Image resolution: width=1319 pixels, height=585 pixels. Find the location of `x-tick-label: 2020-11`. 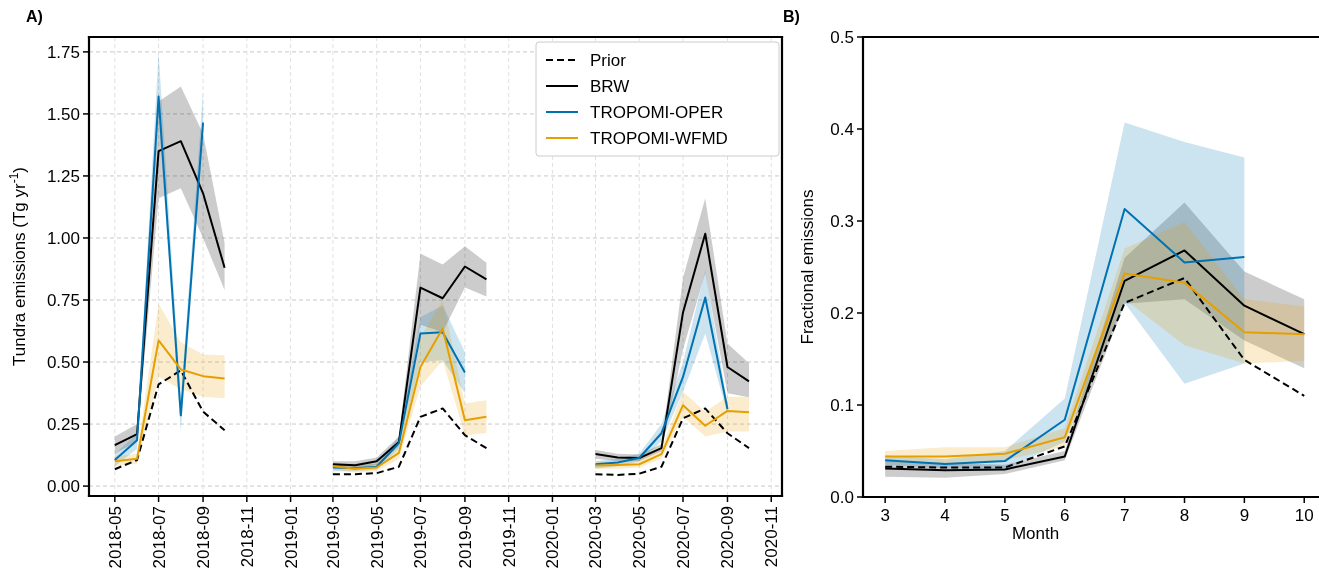

x-tick-label: 2020-11 is located at coordinates (772, 537).